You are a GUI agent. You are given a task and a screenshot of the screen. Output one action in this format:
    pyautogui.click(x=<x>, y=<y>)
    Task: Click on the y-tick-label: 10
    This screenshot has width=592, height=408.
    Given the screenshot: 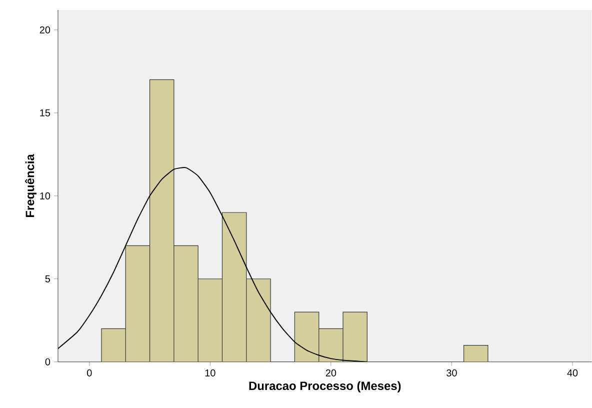 What is the action you would take?
    pyautogui.click(x=45, y=196)
    